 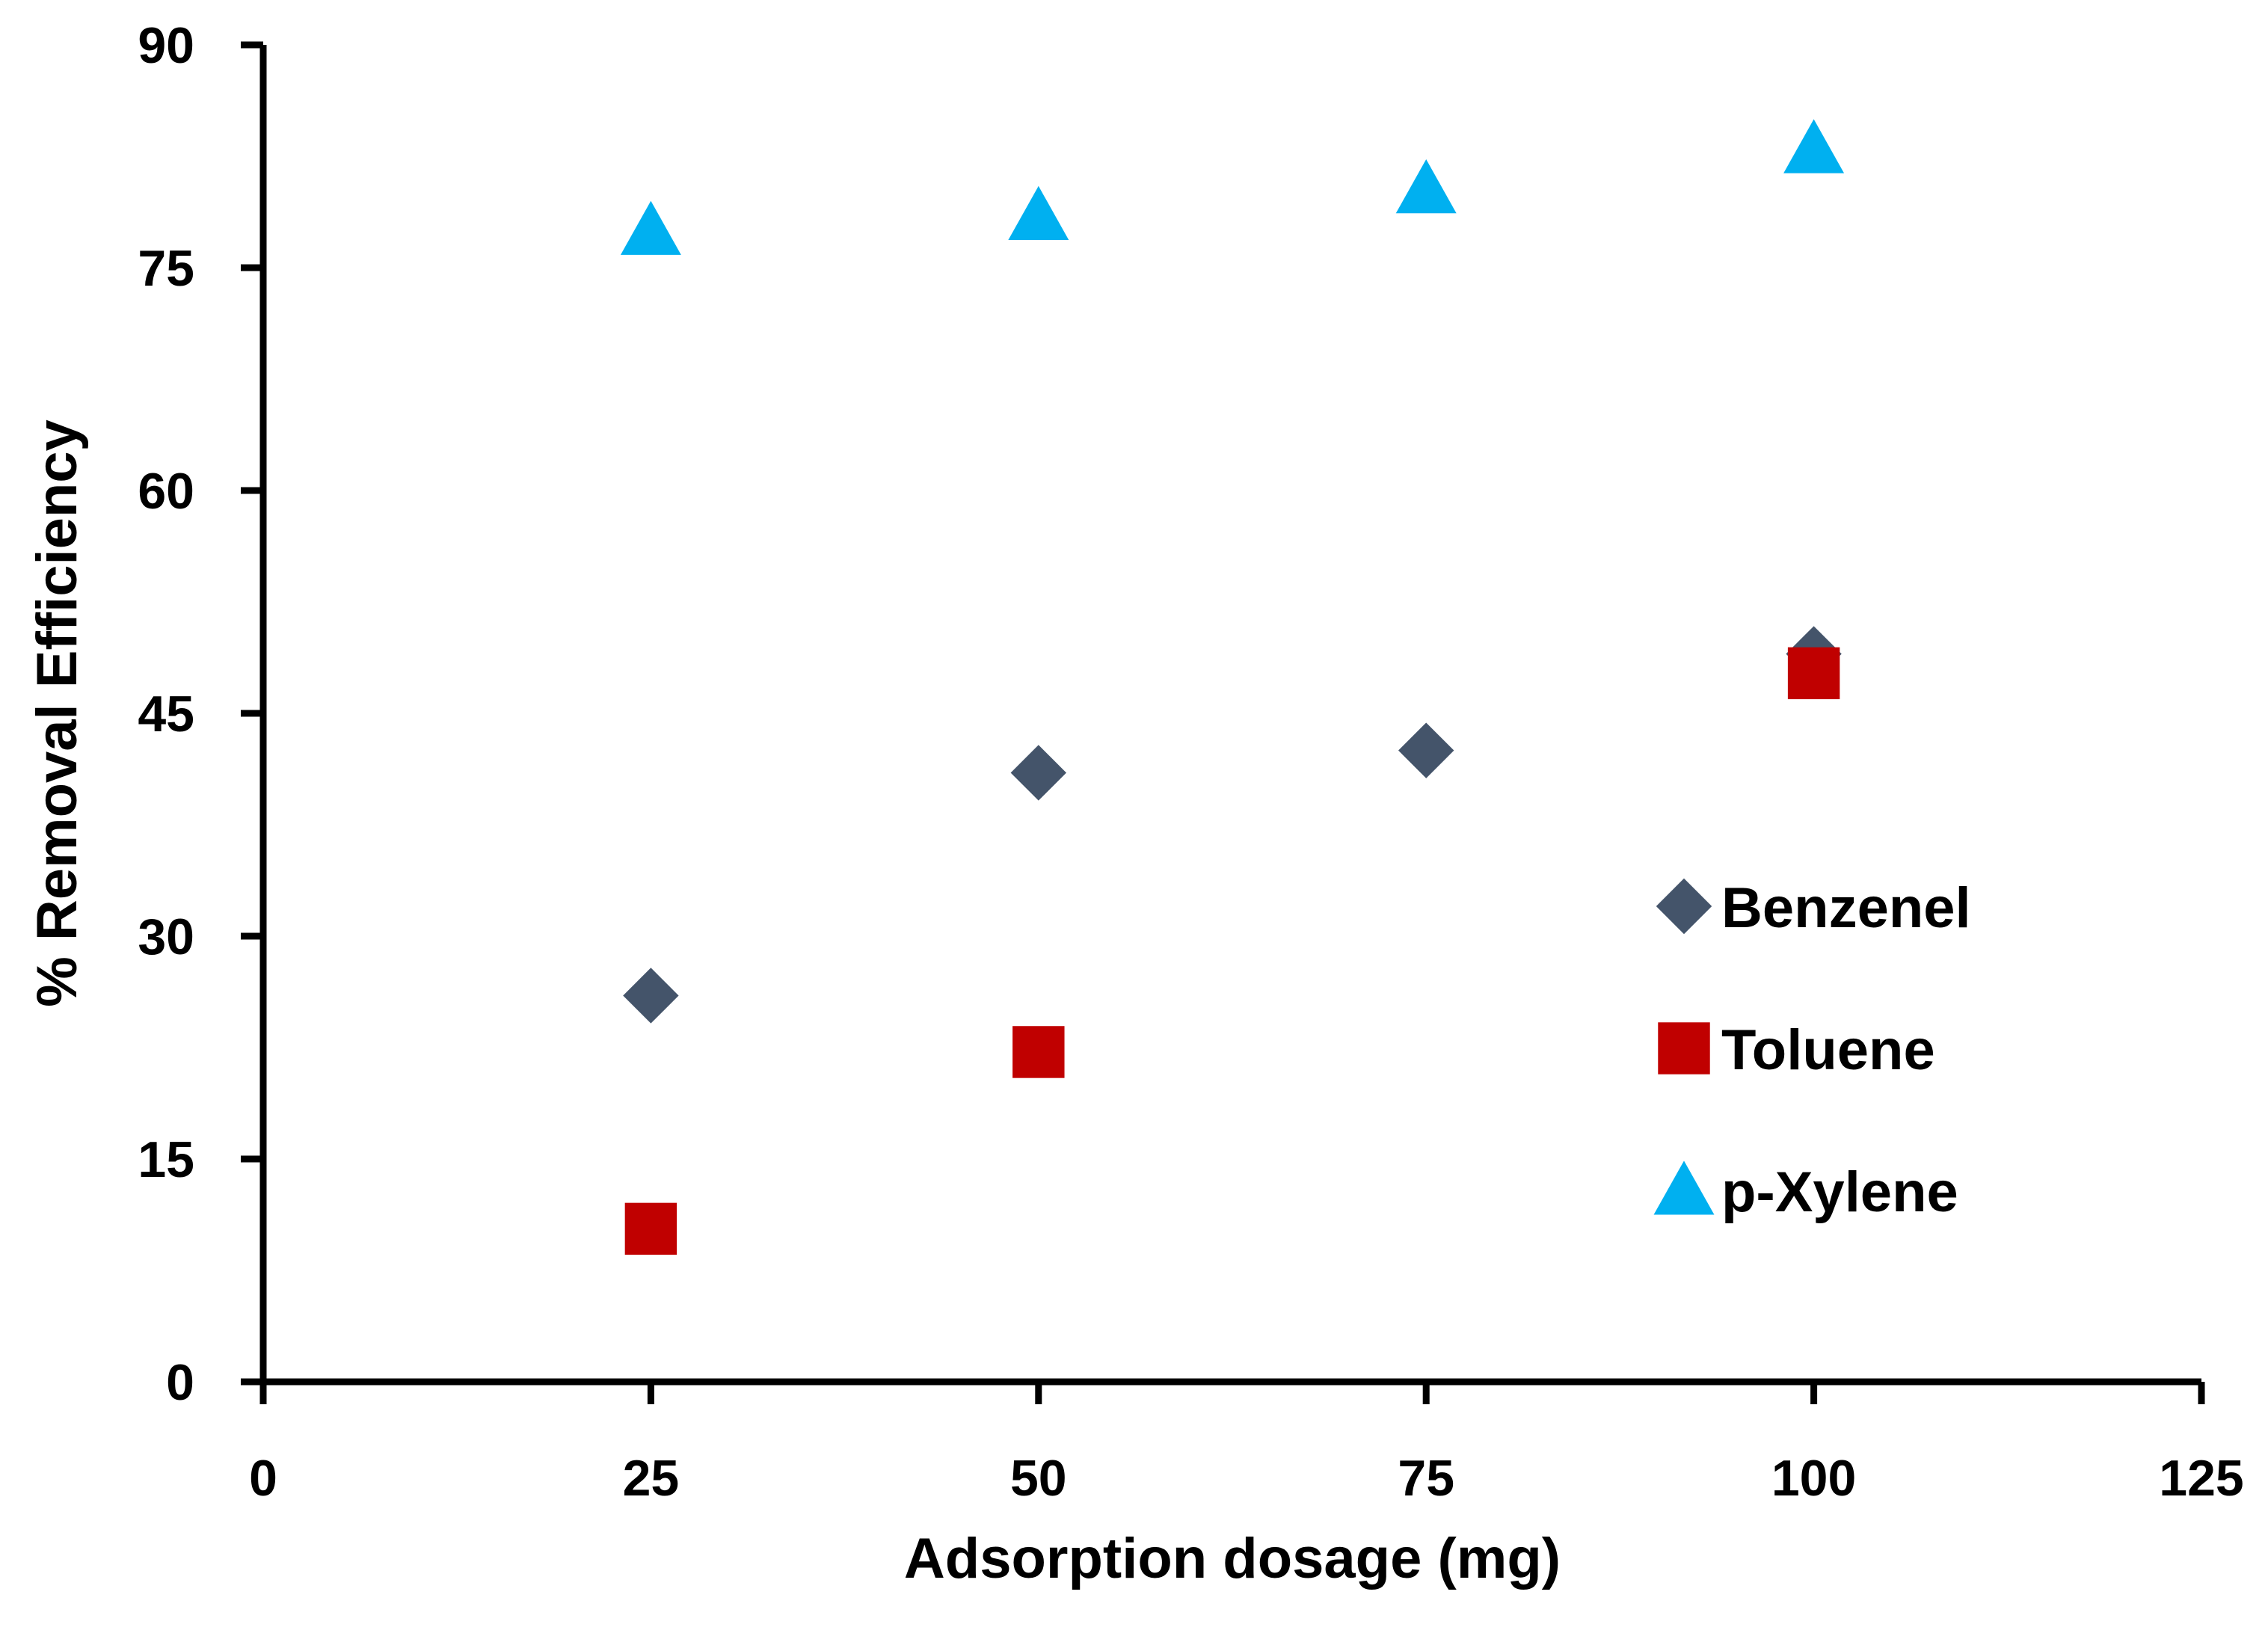 I want to click on legend-label-toluene: Toluene, so click(x=1828, y=1050).